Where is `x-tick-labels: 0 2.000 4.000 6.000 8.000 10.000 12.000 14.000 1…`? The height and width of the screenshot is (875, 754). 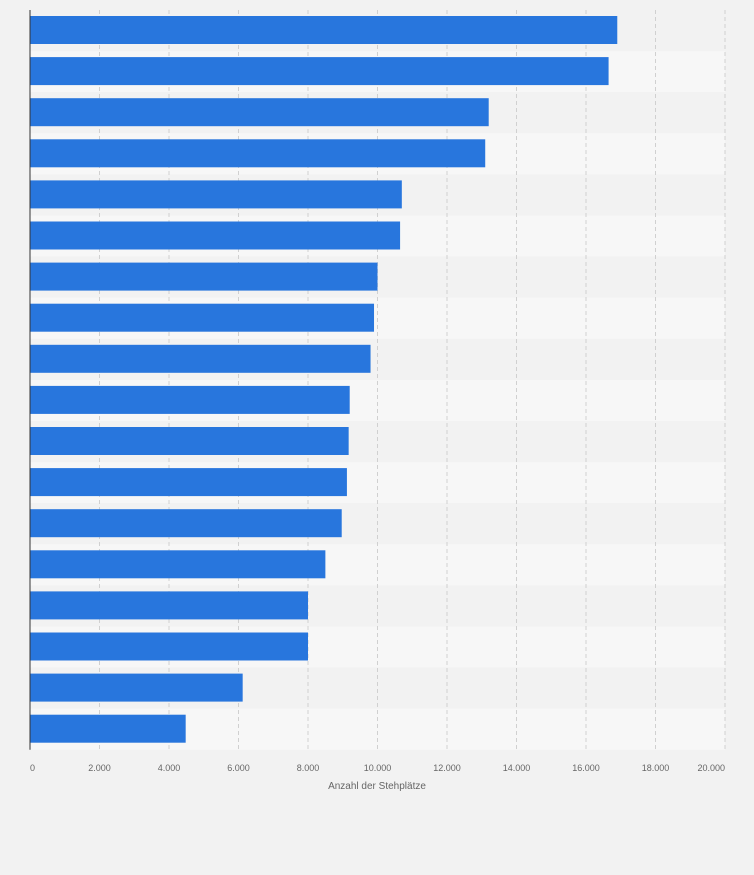 x-tick-labels: 0 2.000 4.000 6.000 8.000 10.000 12.000 14.000 1… is located at coordinates (377, 768).